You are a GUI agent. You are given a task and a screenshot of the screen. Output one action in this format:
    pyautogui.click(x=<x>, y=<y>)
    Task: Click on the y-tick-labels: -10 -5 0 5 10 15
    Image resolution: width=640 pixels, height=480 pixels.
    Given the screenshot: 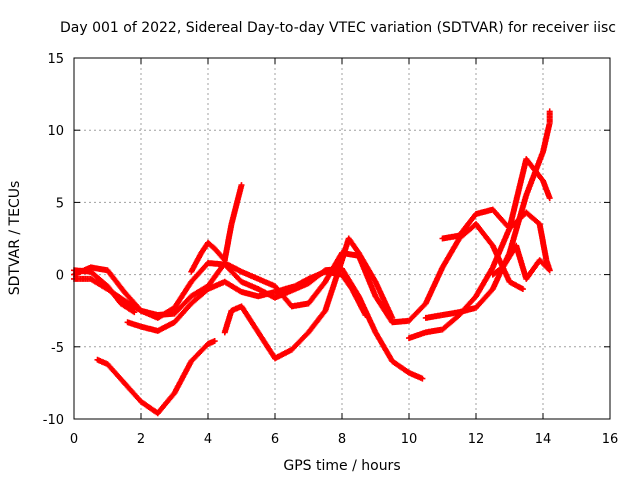 What is the action you would take?
    pyautogui.click(x=53, y=240)
    